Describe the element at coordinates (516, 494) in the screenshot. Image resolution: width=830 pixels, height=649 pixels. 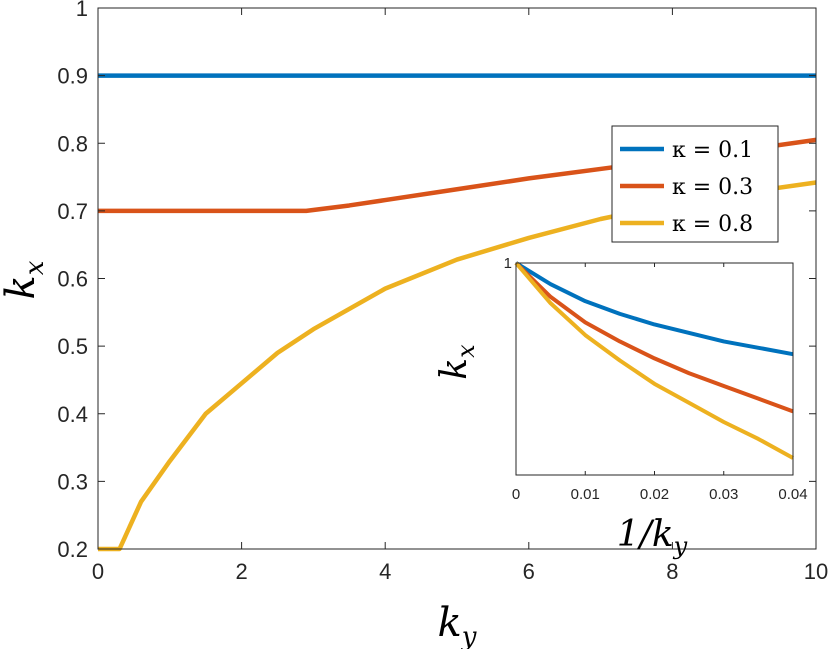
I see `inset-x-tick-label: 0` at that location.